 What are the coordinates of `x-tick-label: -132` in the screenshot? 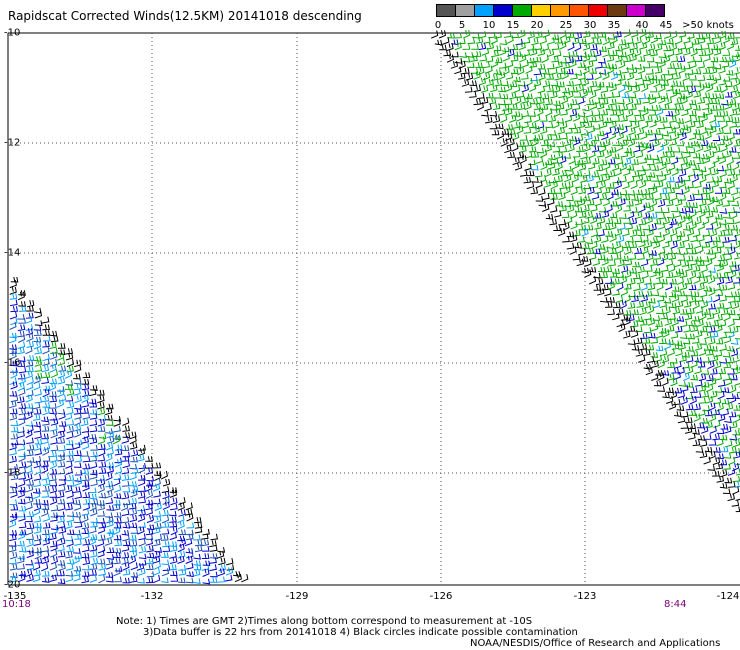 It's located at (152, 596).